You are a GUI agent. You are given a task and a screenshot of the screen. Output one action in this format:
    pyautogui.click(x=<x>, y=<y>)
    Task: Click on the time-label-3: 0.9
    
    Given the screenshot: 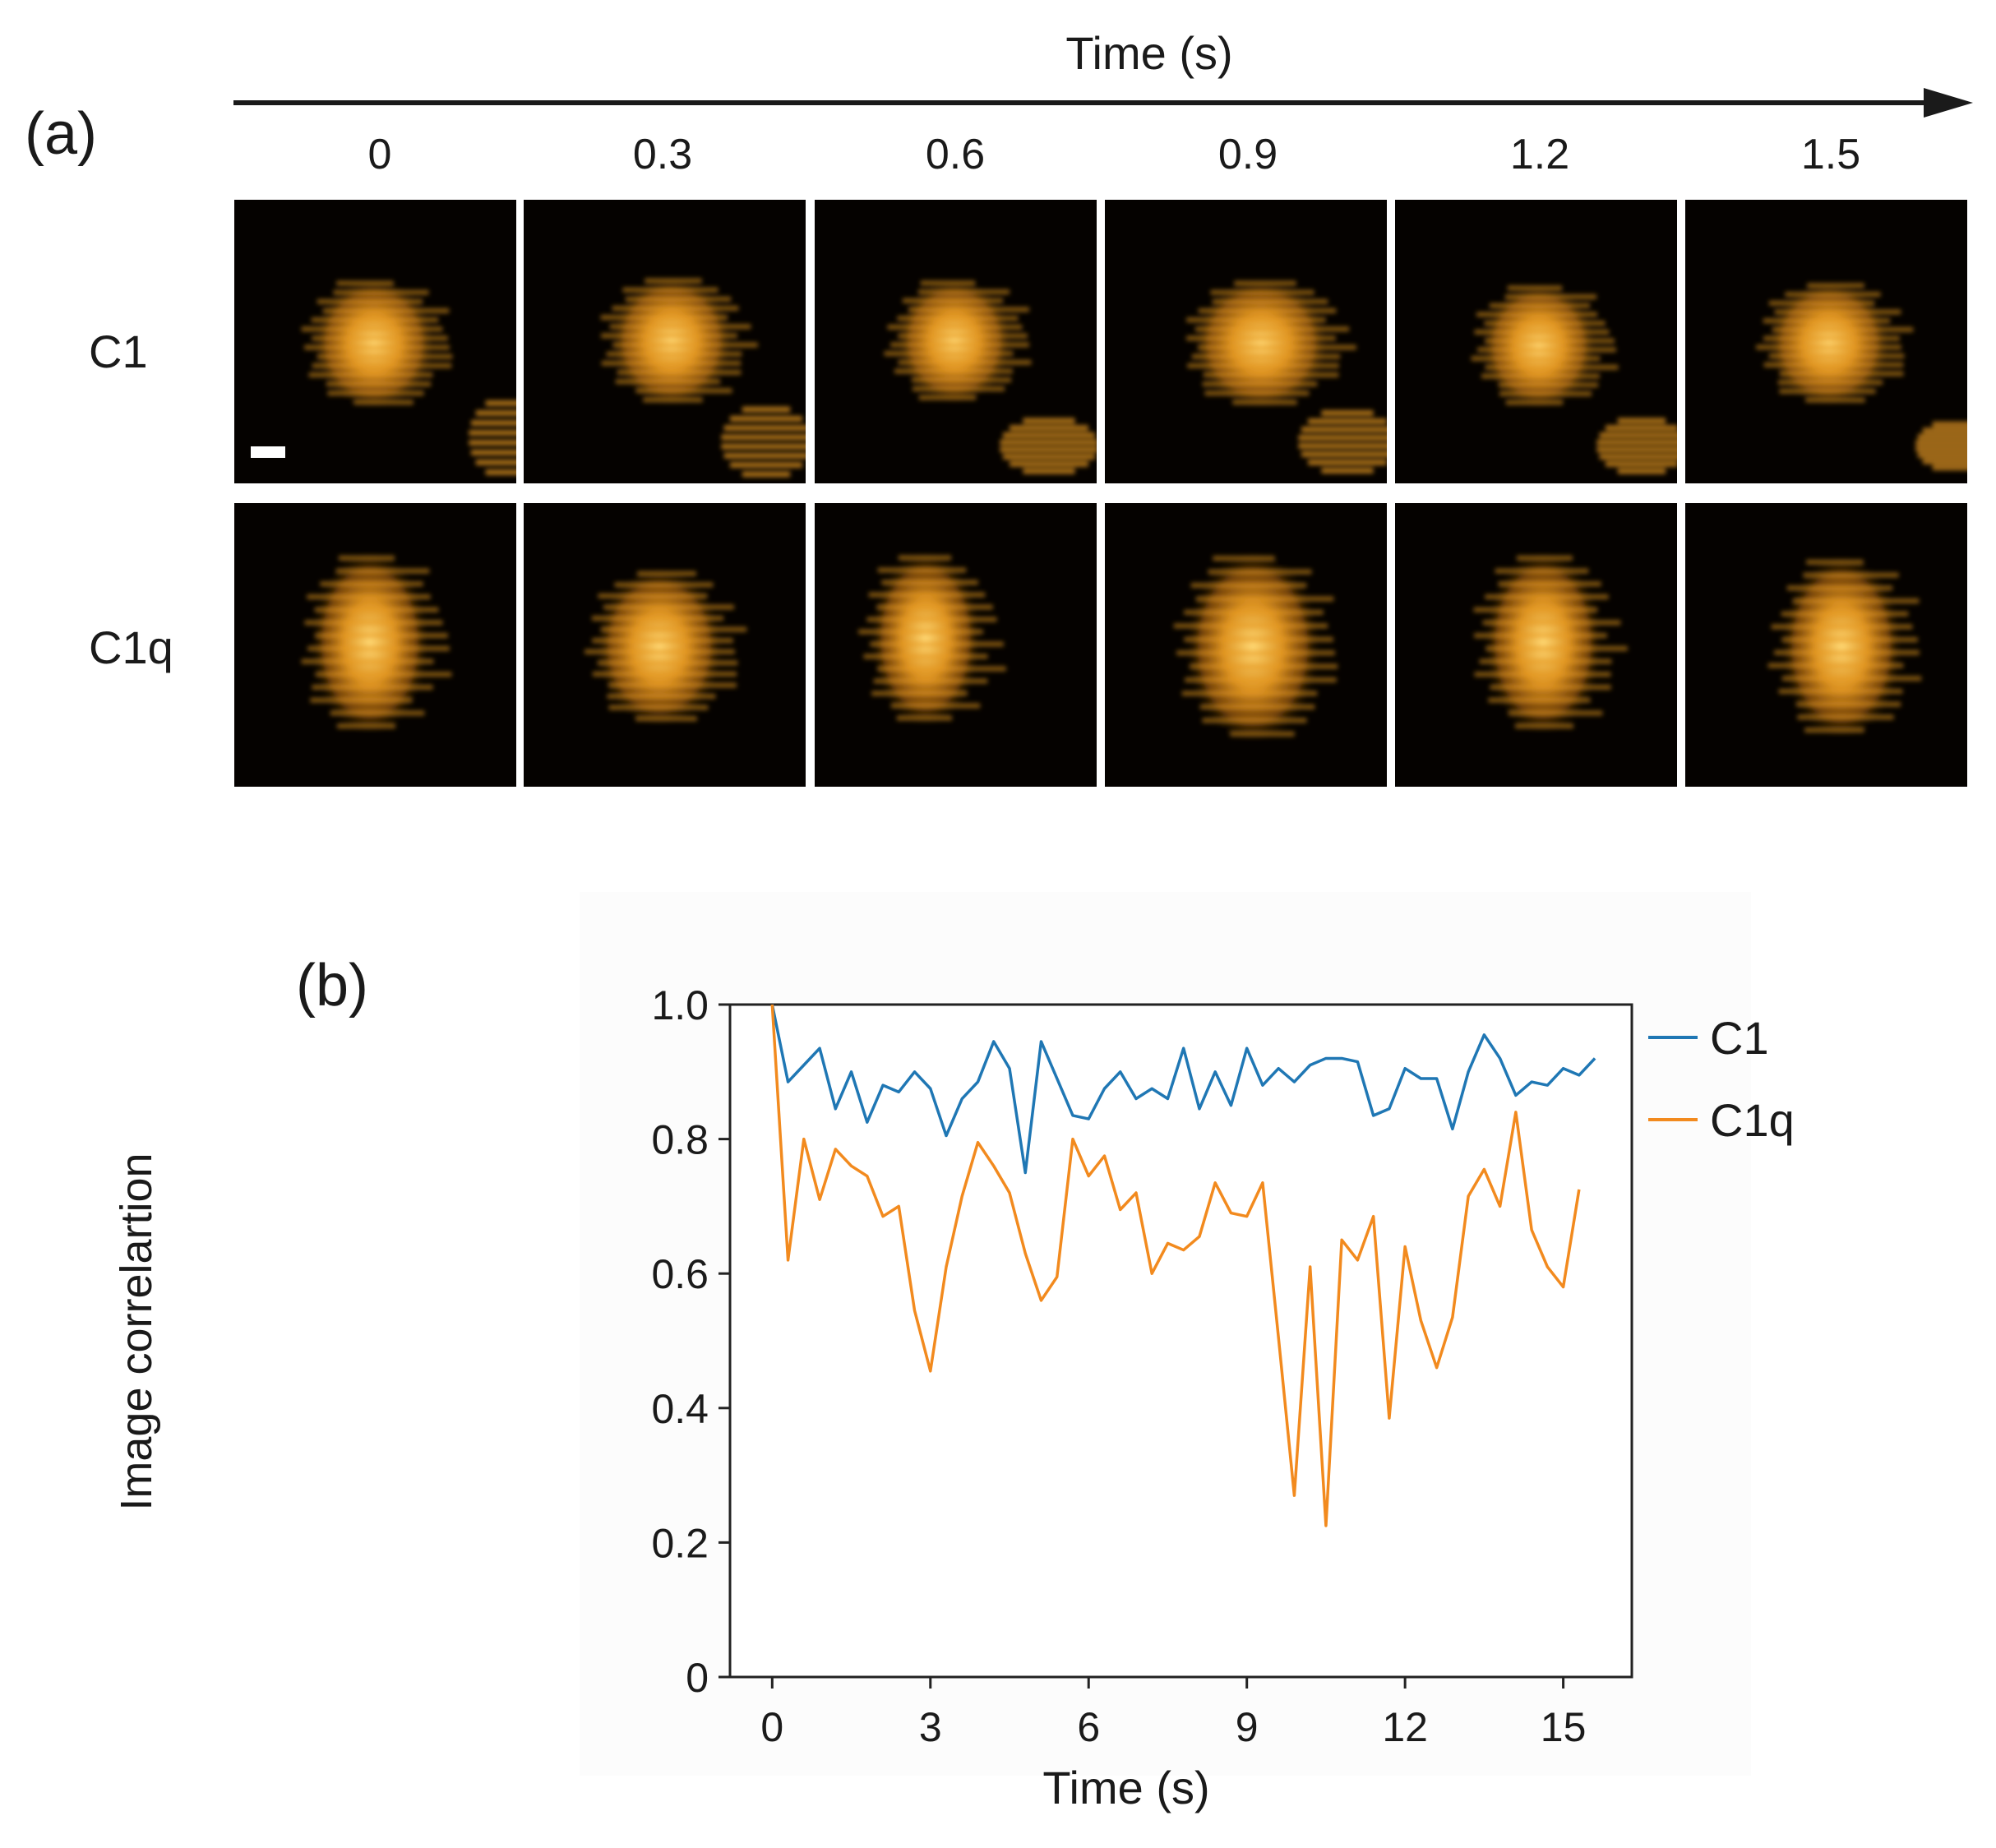 What is the action you would take?
    pyautogui.click(x=1247, y=154)
    